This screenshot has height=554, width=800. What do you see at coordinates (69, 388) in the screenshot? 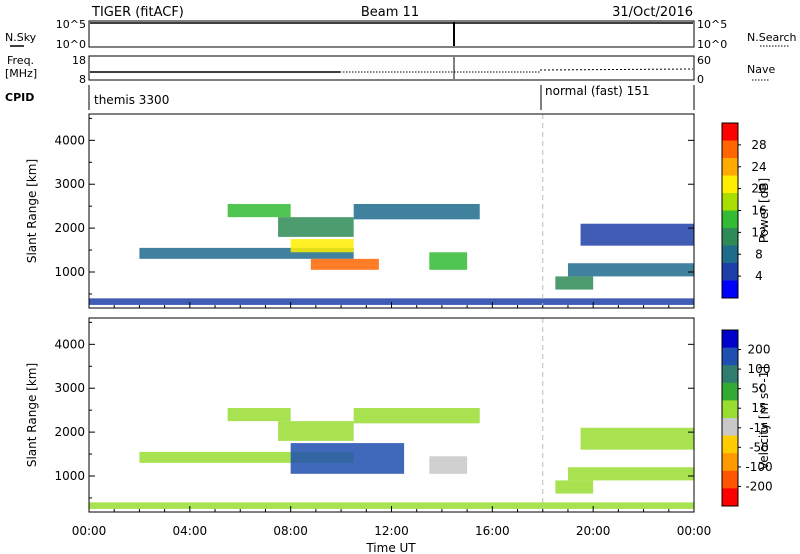
I see `velocity-y-tick-label: 3000` at bounding box center [69, 388].